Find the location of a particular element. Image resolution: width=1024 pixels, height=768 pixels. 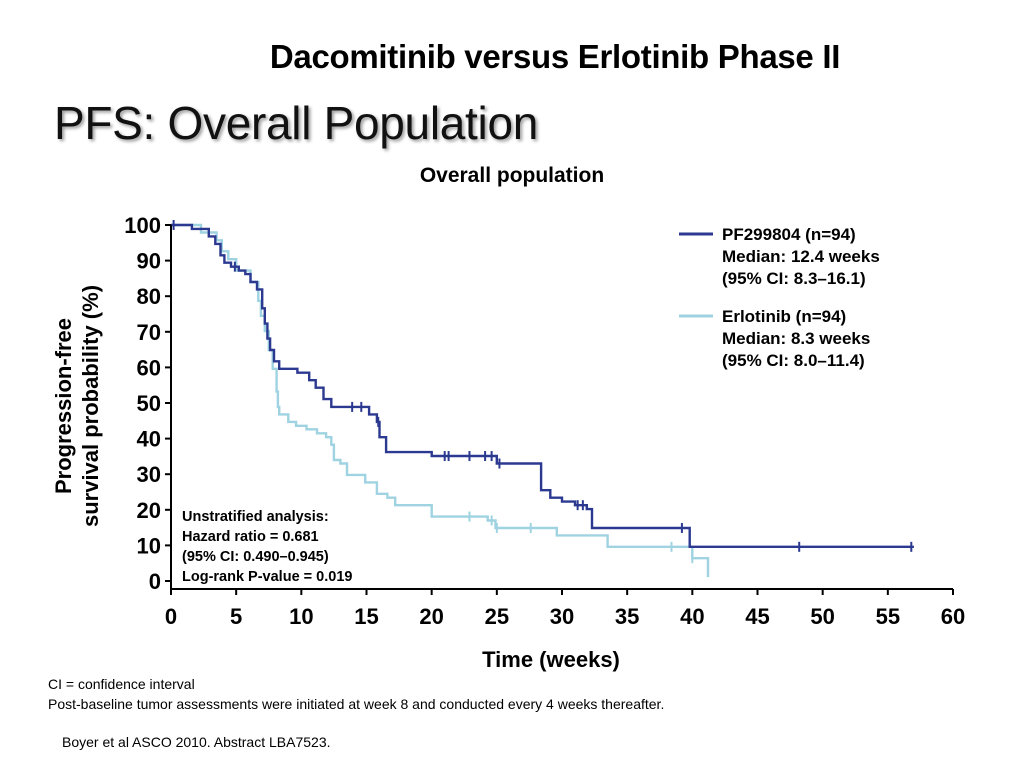

y-axis-label-line-2: survival probability (%) is located at coordinates (90, 406).